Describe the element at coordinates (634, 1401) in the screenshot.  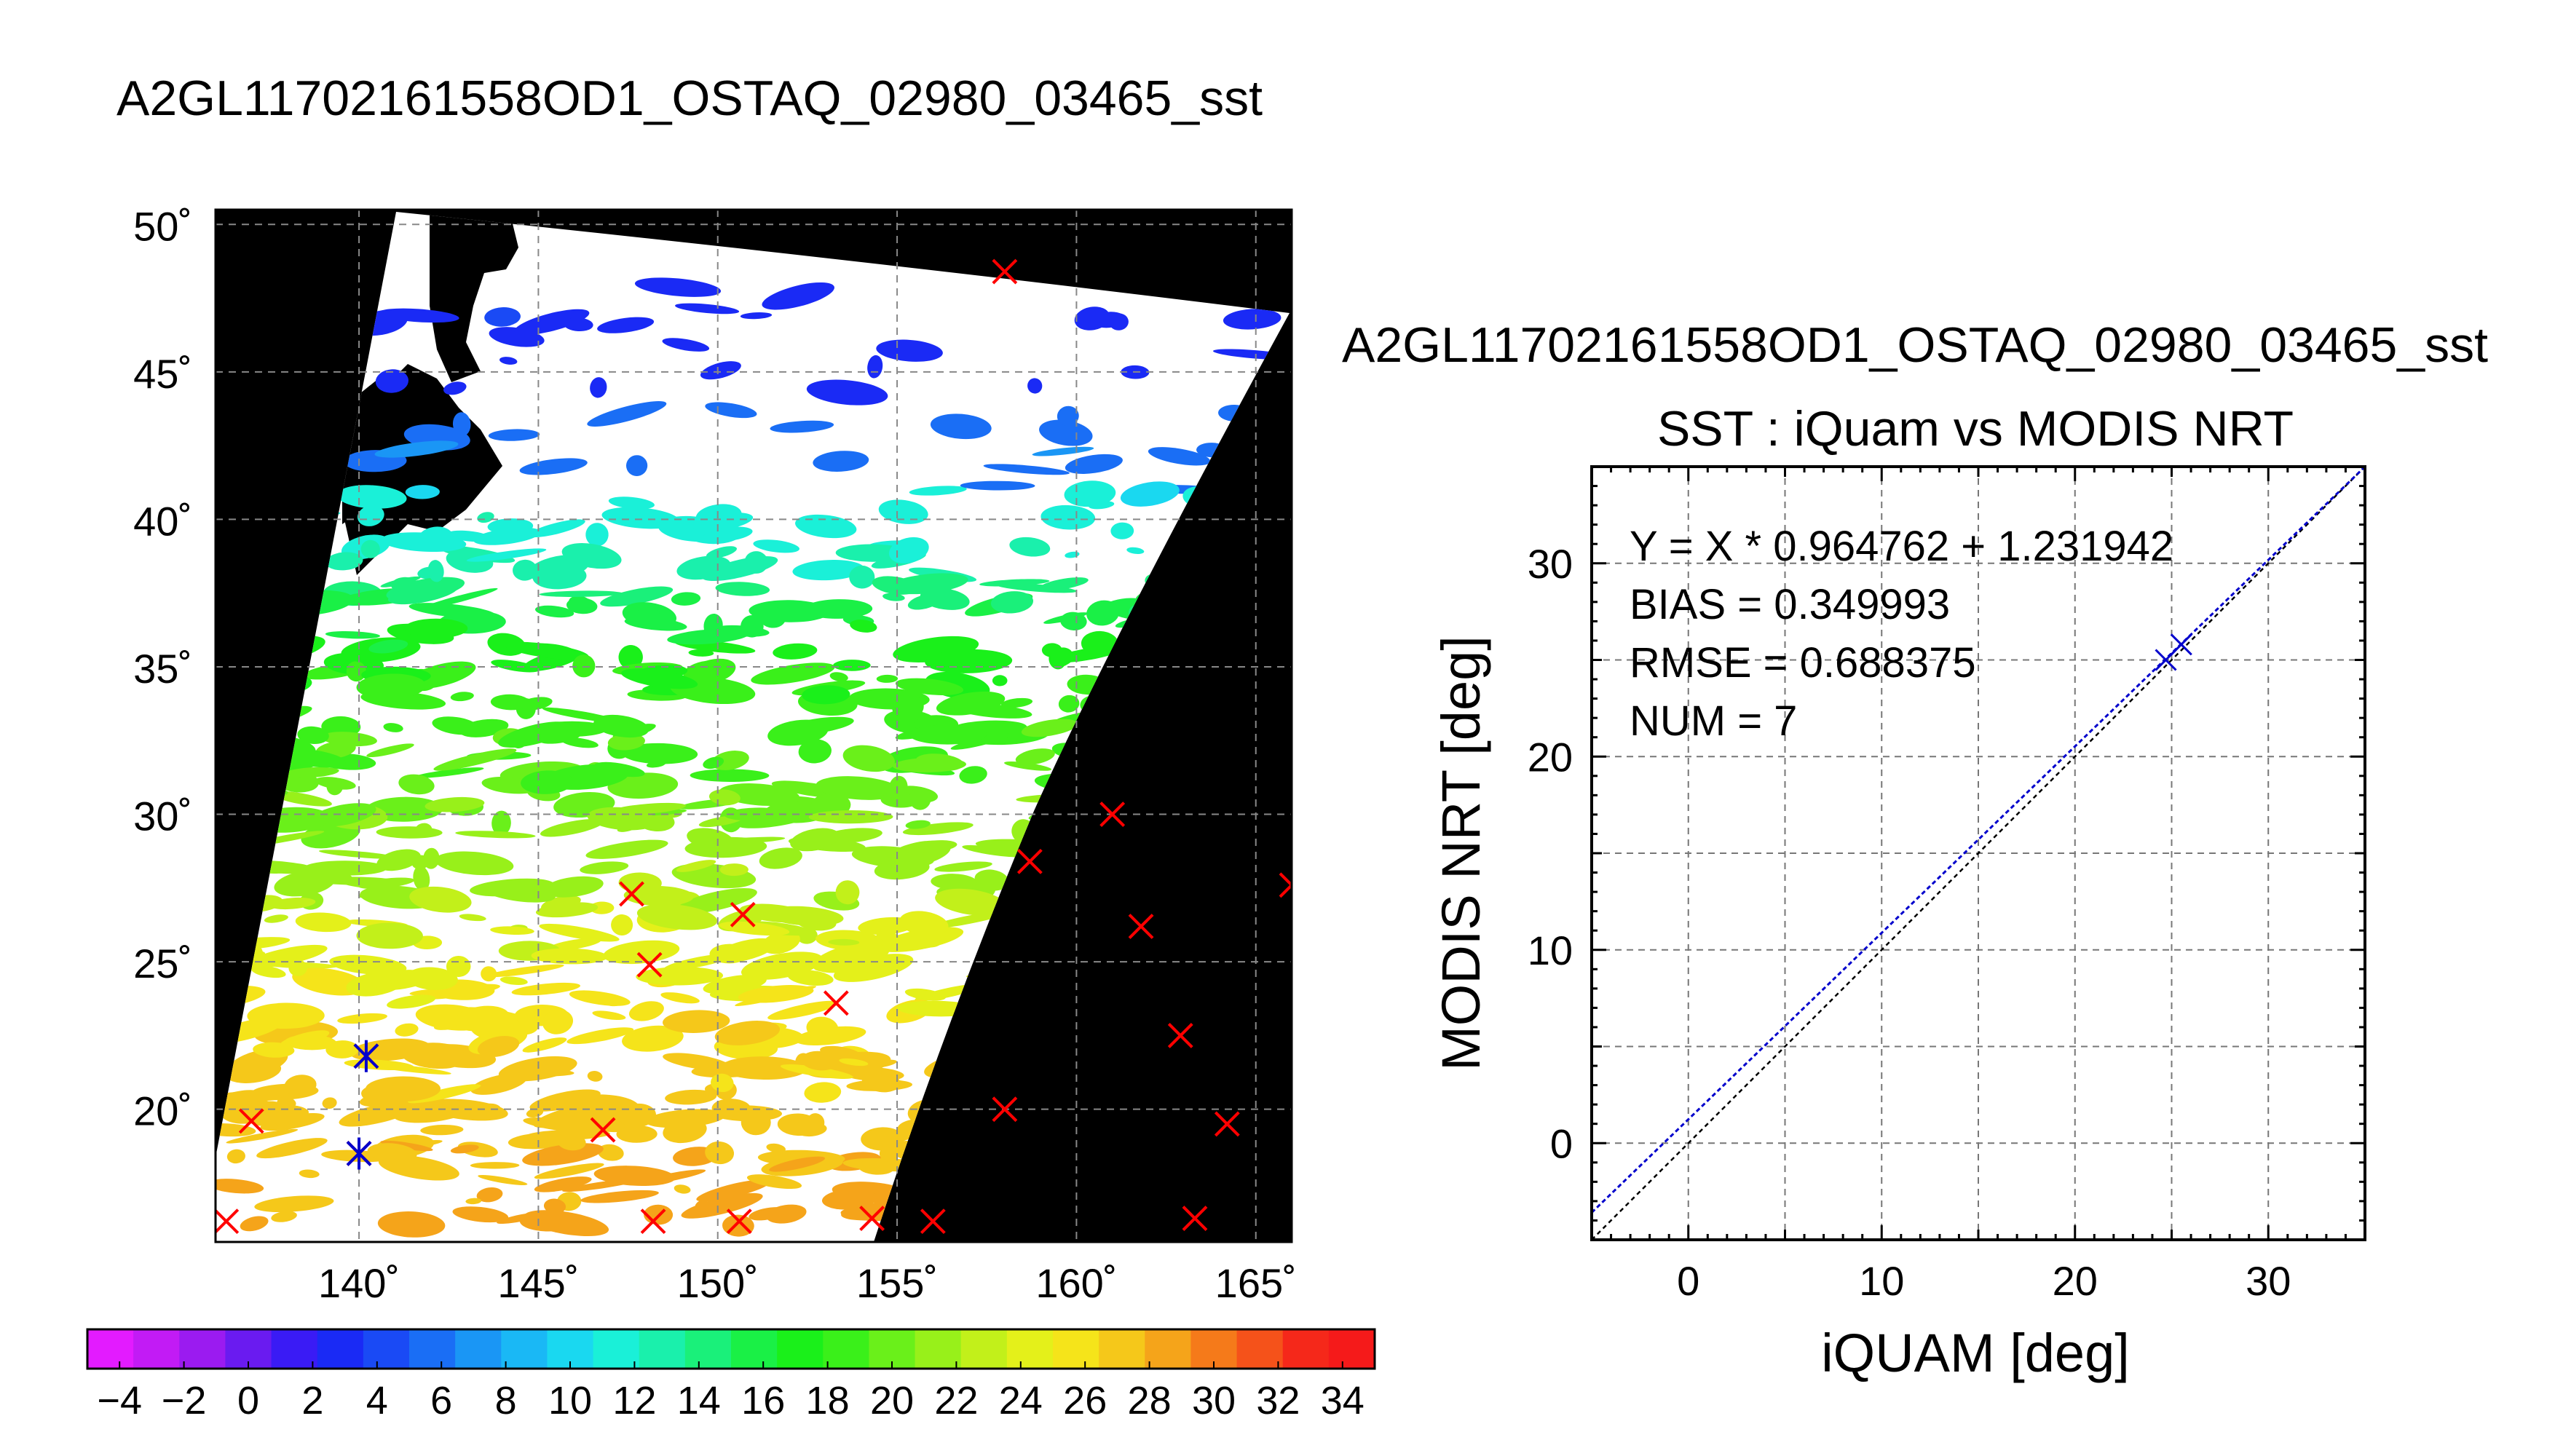
I see `colorbar-tick-label: 12` at that location.